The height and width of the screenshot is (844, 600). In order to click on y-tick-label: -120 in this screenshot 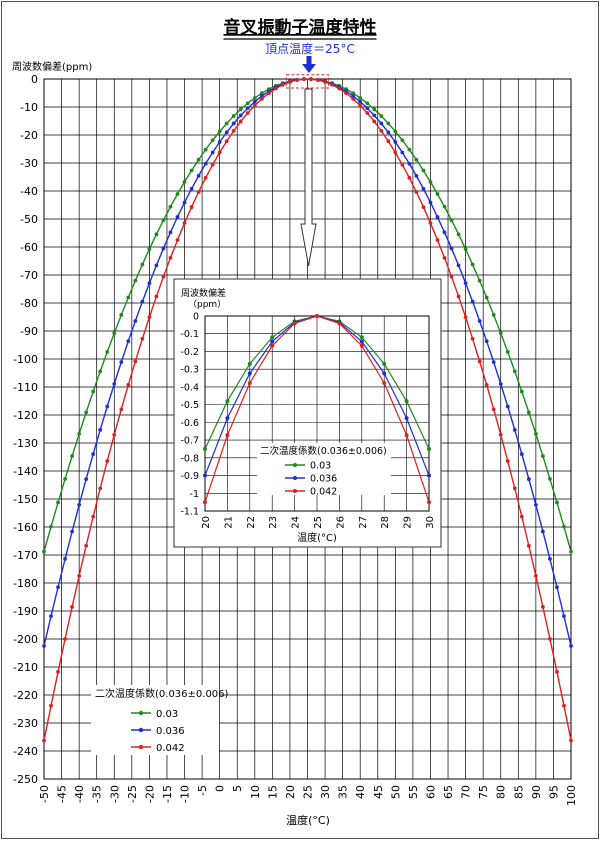, I will do `click(25, 415)`.